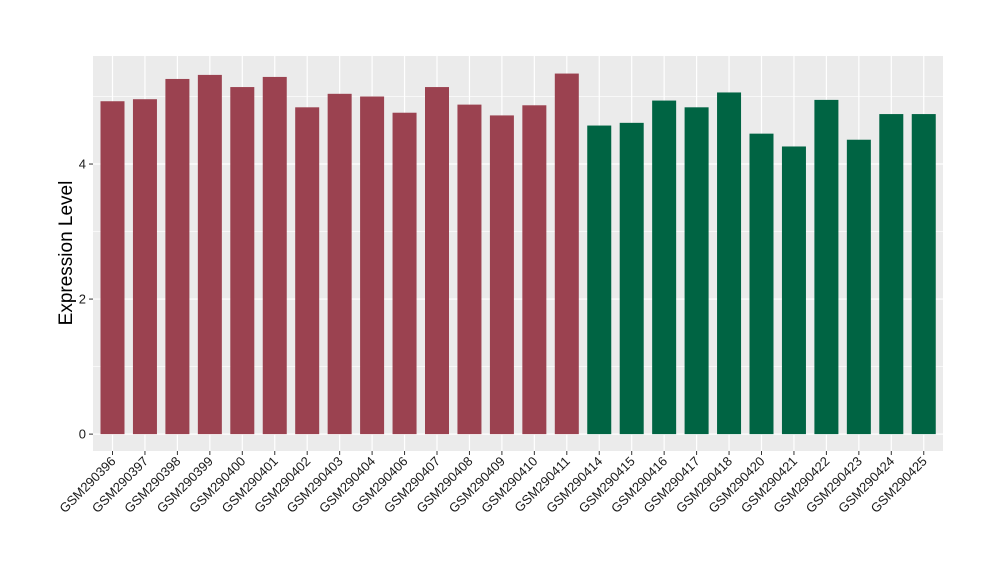 This screenshot has width=1000, height=580. What do you see at coordinates (82, 164) in the screenshot?
I see `y-tick-label: 4` at bounding box center [82, 164].